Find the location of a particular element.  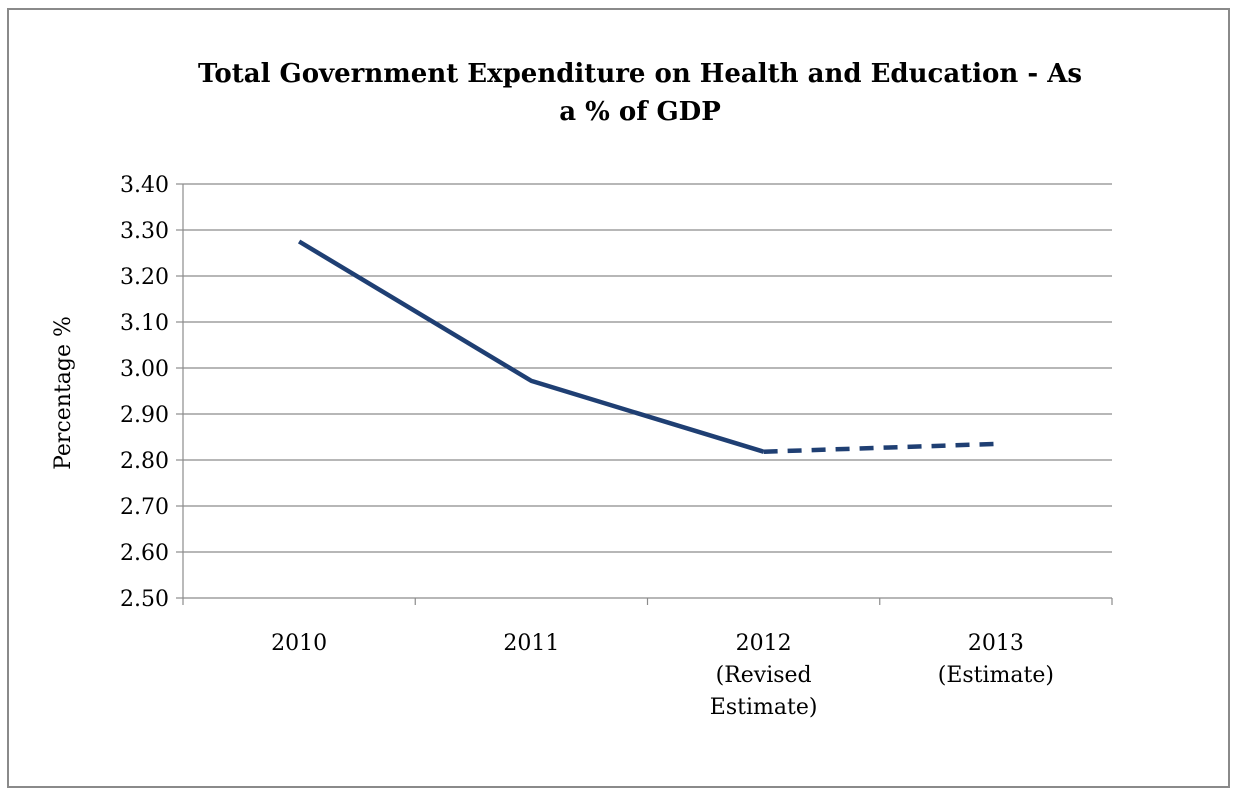

chart-title-line-2: a % of GDP is located at coordinates (640, 112).